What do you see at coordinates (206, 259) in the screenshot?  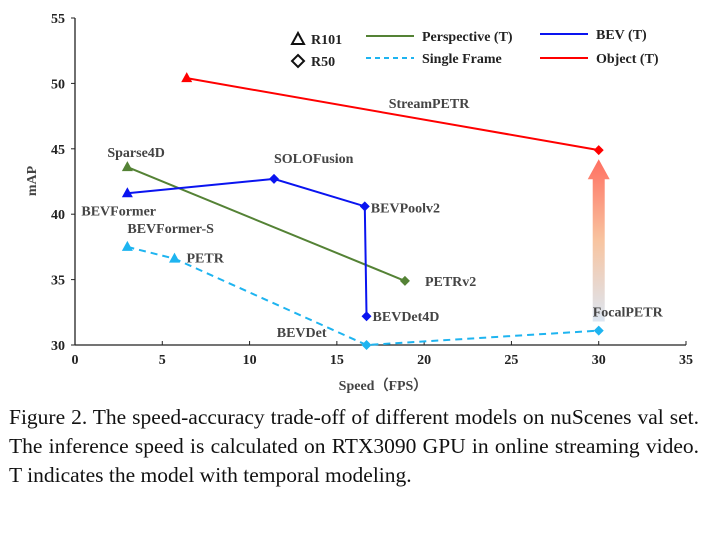 I see `point-label: PETR` at bounding box center [206, 259].